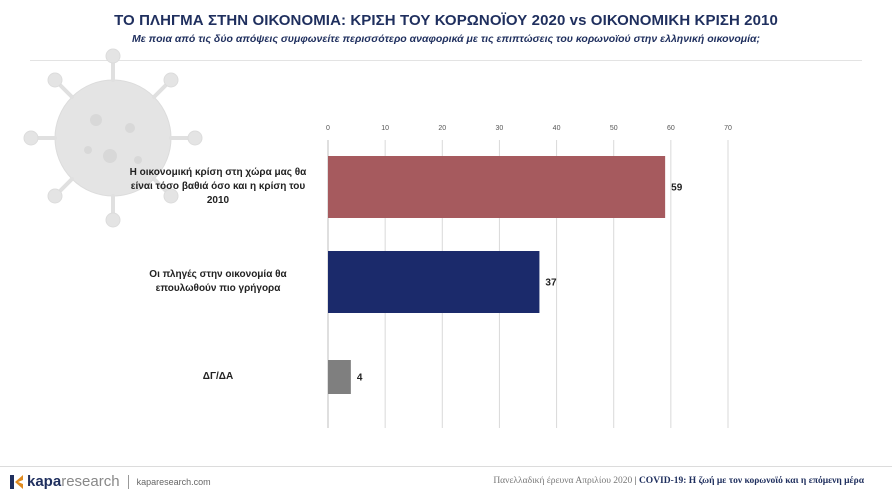 This screenshot has height=500, width=892. Describe the element at coordinates (385, 128) in the screenshot. I see `x-tick-label: 10` at that location.